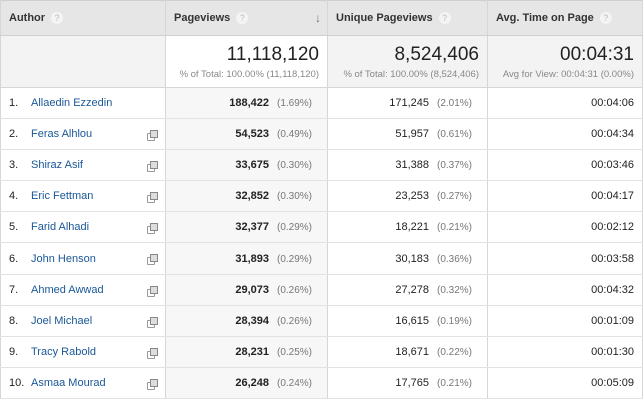 The height and width of the screenshot is (401, 644). I want to click on unique-pageviews-cell: 18,671 (0.22%), so click(407, 352).